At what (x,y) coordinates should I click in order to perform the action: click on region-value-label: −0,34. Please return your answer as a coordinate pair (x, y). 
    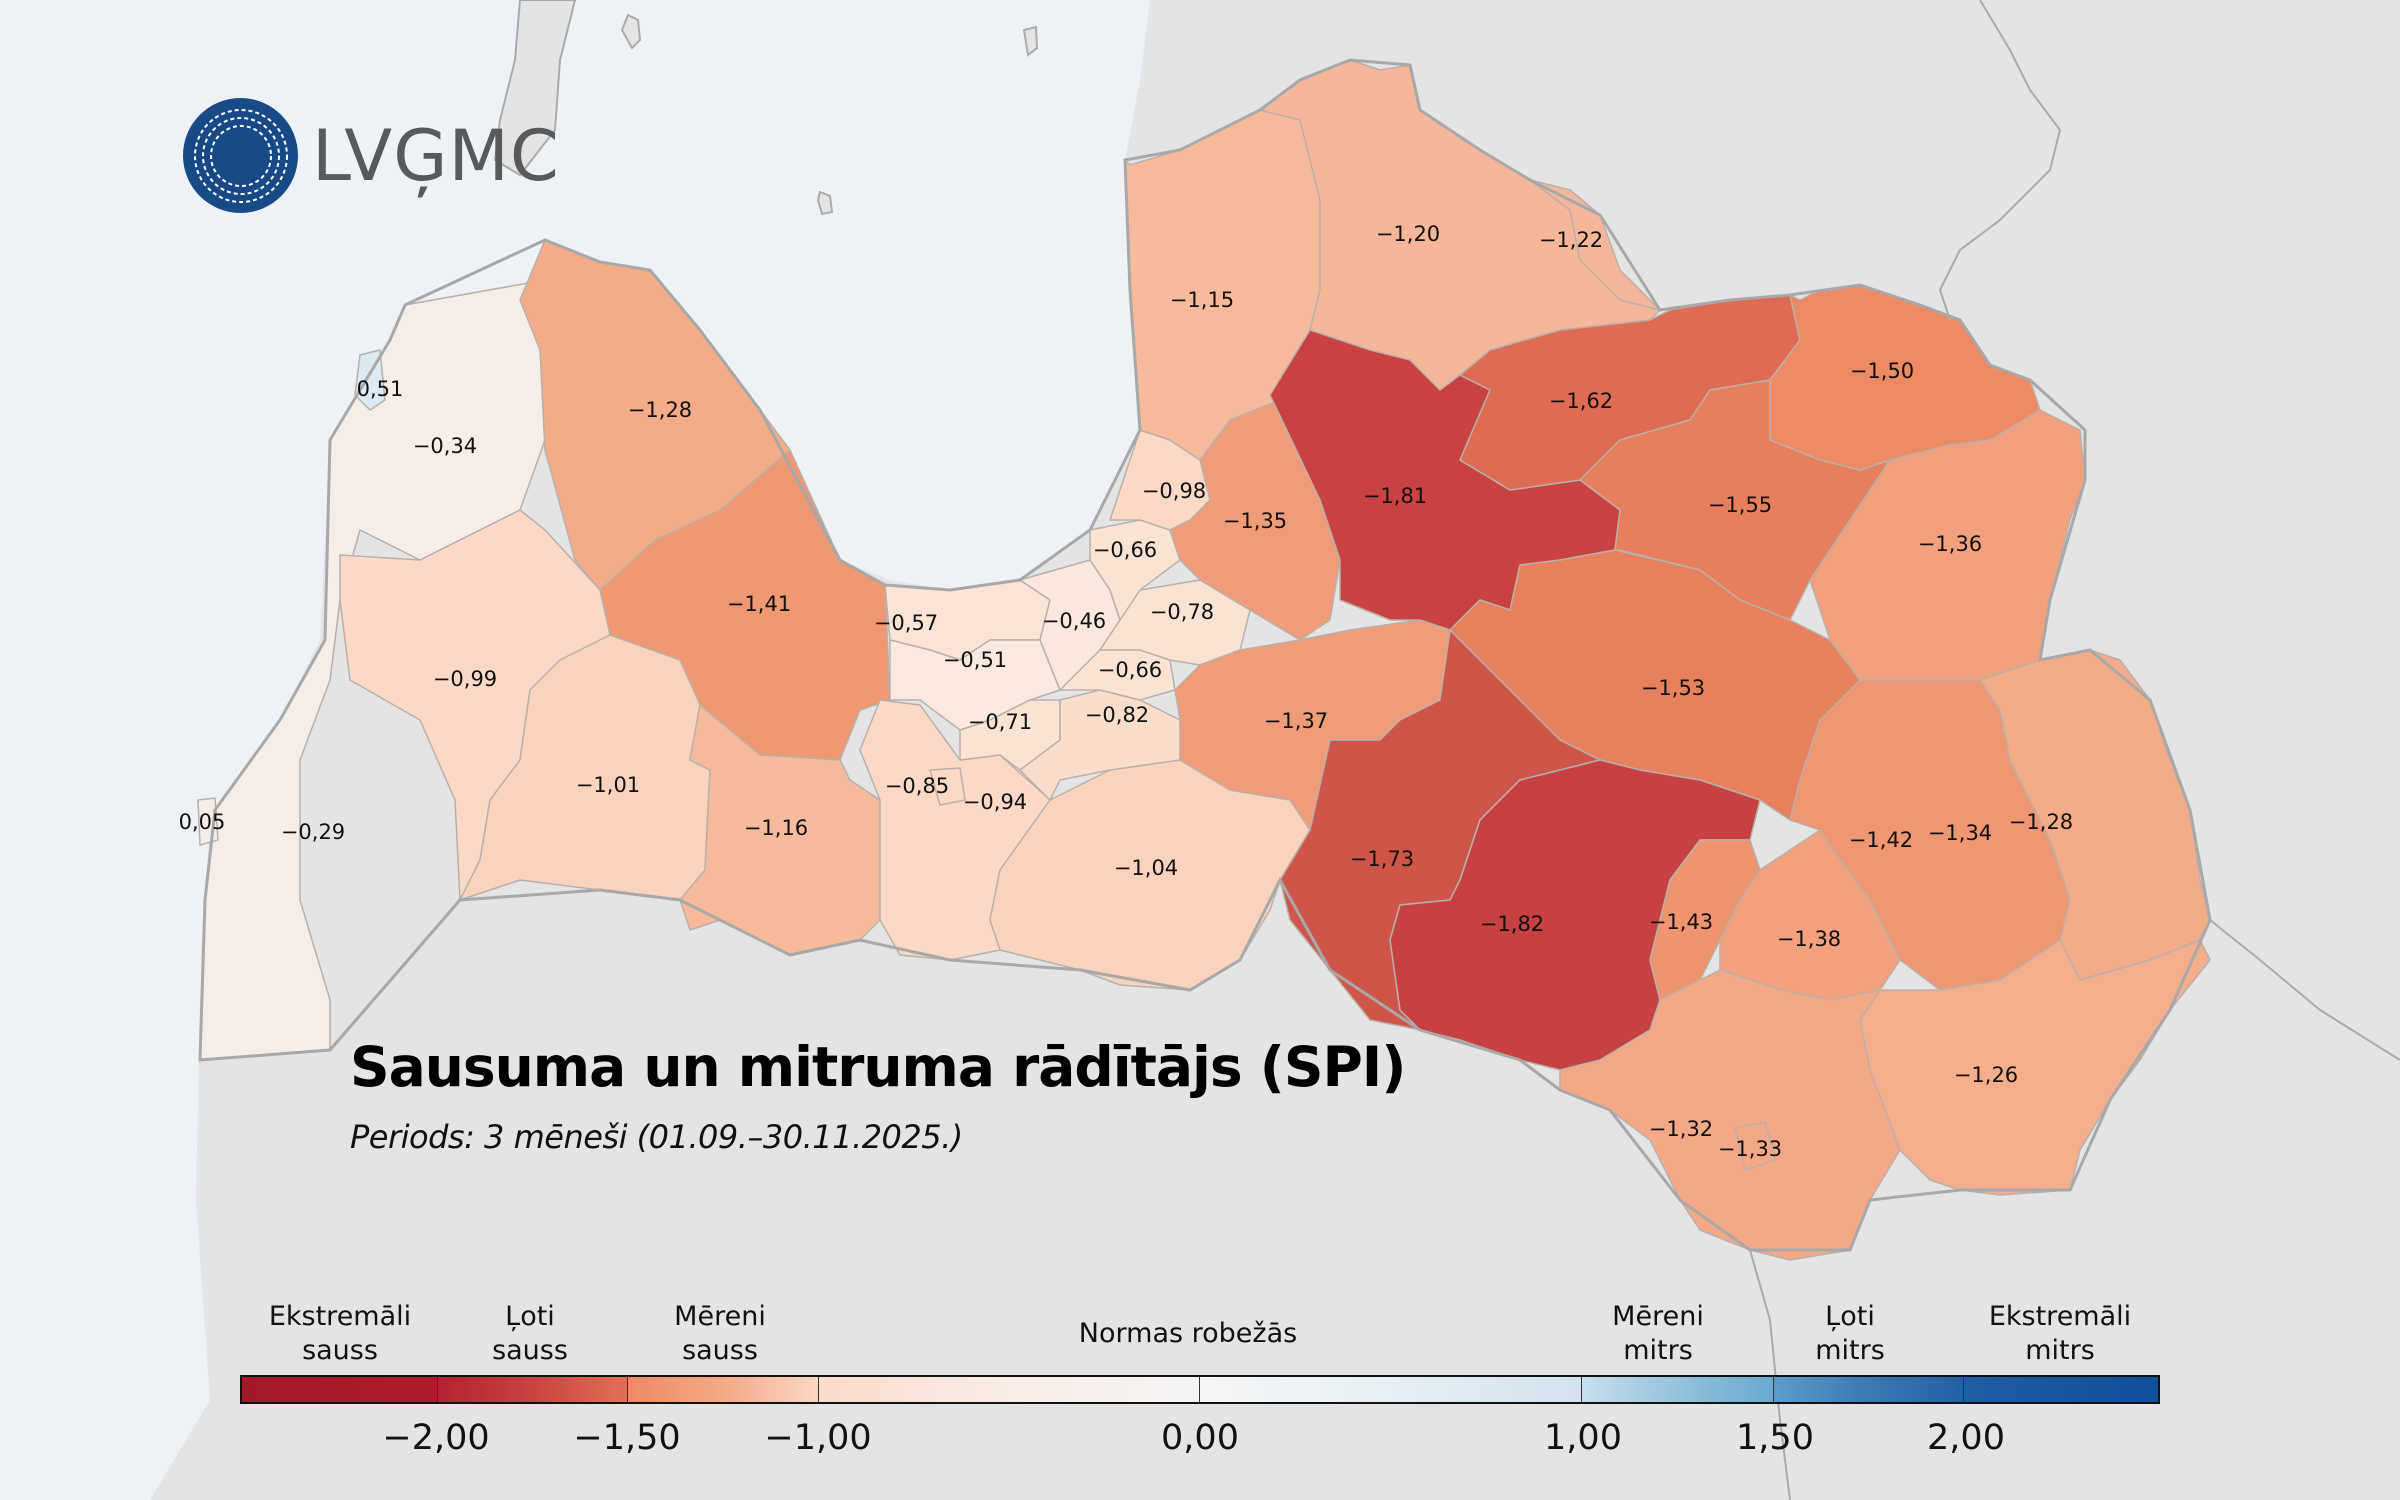
    Looking at the image, I should click on (445, 446).